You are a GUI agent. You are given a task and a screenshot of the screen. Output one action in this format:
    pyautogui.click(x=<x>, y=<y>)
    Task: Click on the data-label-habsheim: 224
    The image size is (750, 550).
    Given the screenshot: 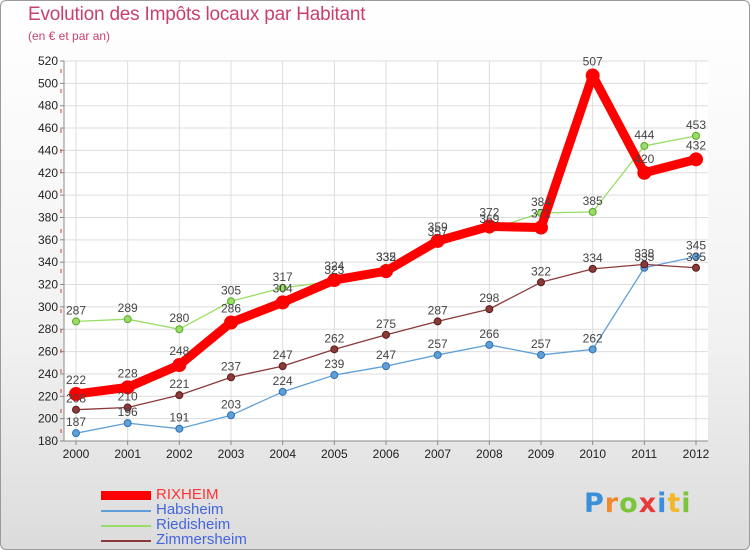 What is the action you would take?
    pyautogui.click(x=283, y=381)
    